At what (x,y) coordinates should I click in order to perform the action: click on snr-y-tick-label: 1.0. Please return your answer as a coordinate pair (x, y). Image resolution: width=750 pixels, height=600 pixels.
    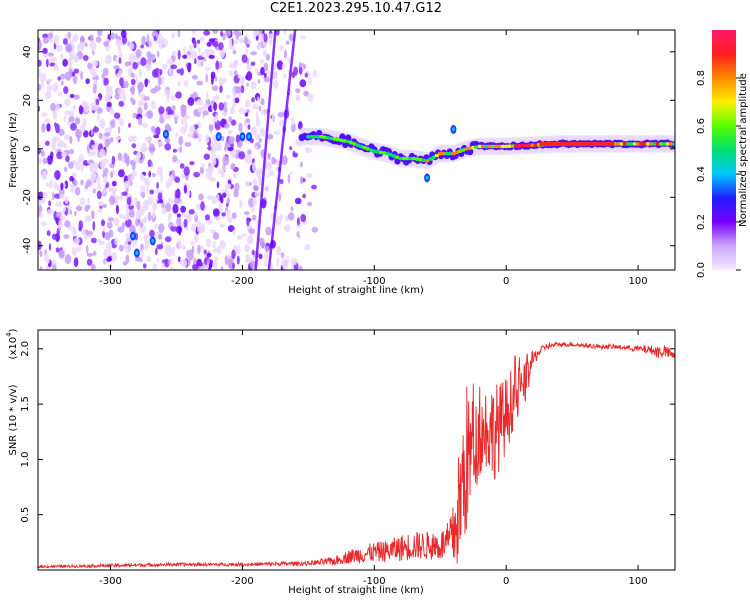
    Looking at the image, I should click on (25, 459).